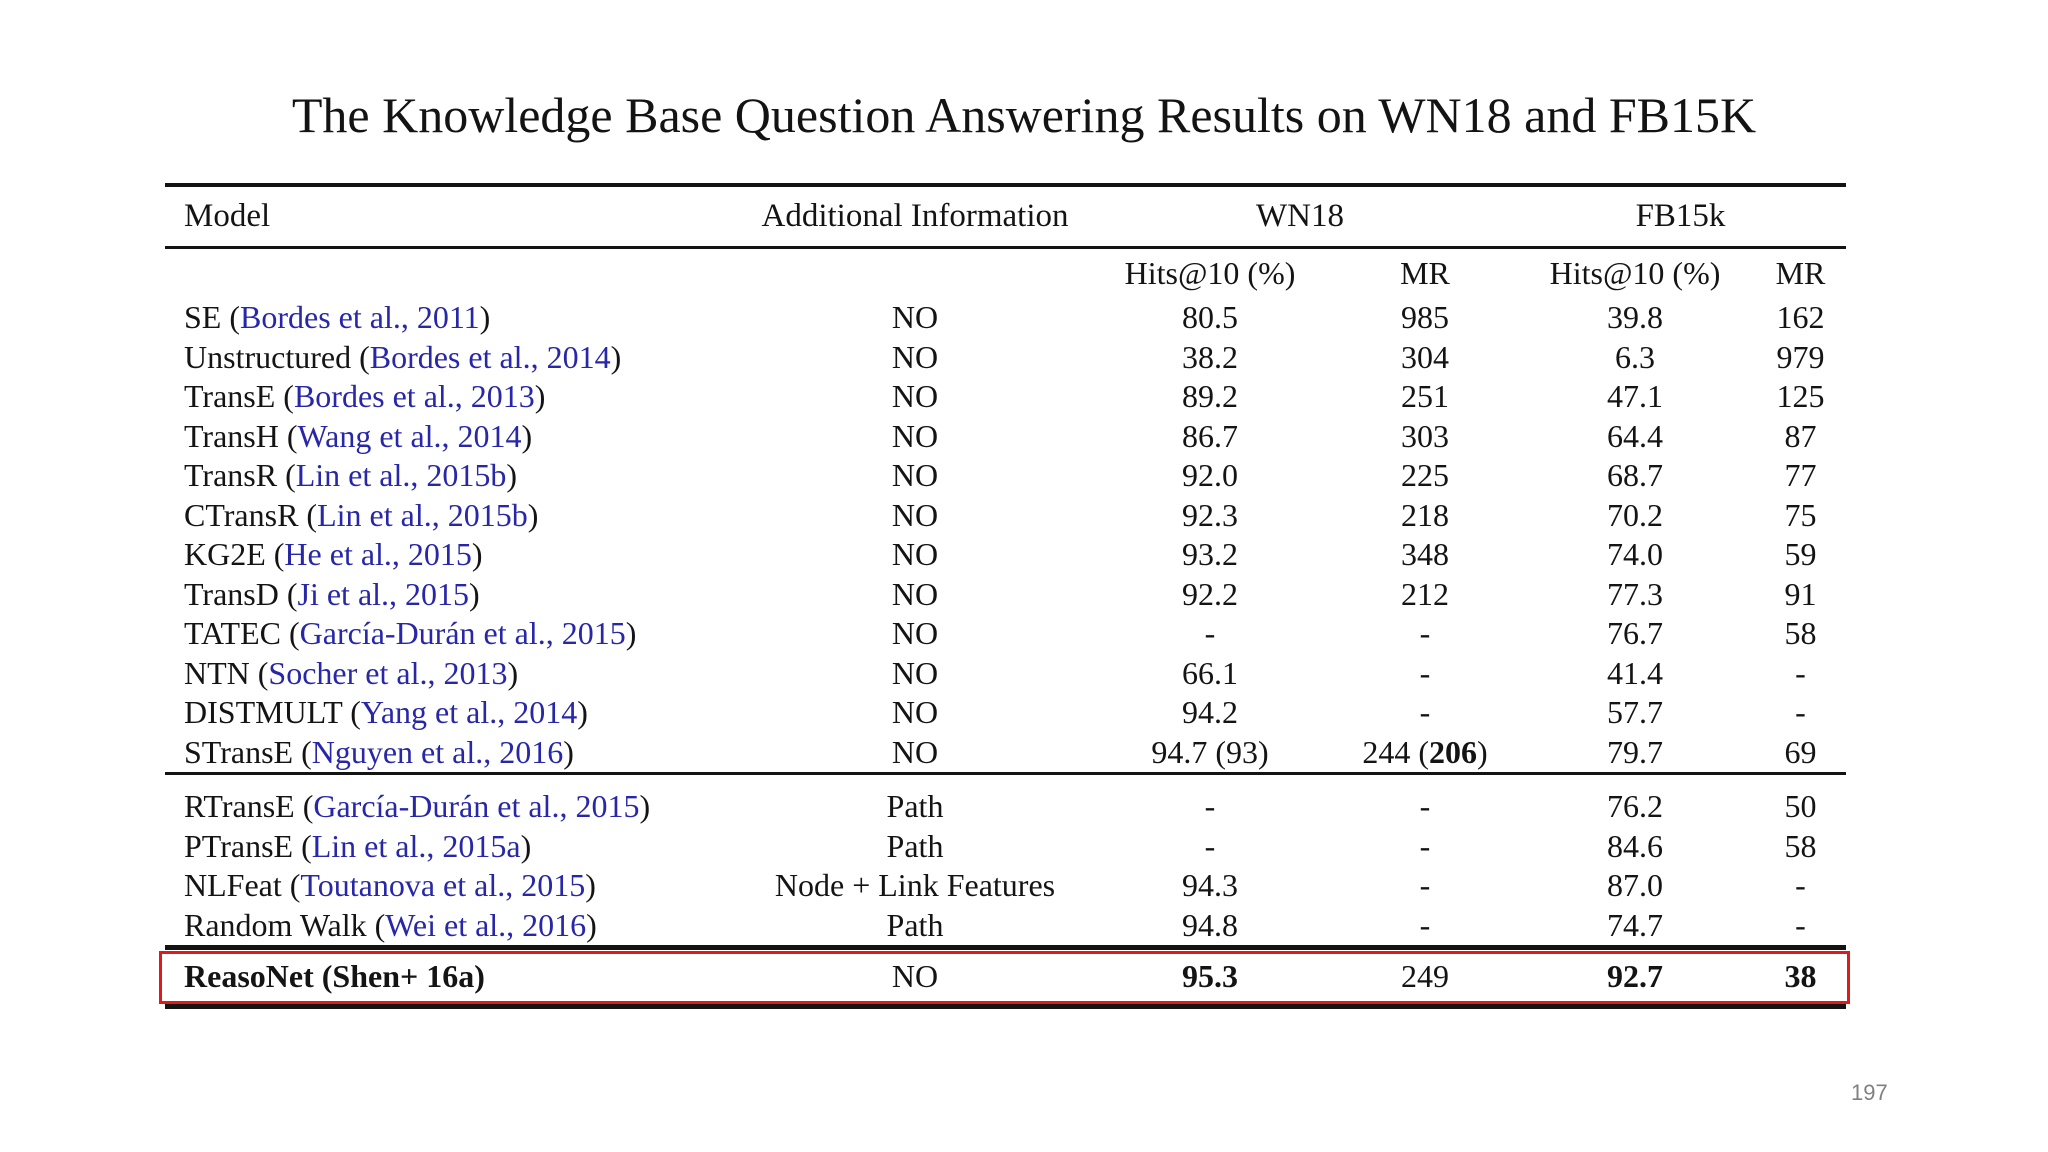 The width and height of the screenshot is (2048, 1152). What do you see at coordinates (410, 633) in the screenshot?
I see `model-cell: TATEC (García-Durán et al., 2015)` at bounding box center [410, 633].